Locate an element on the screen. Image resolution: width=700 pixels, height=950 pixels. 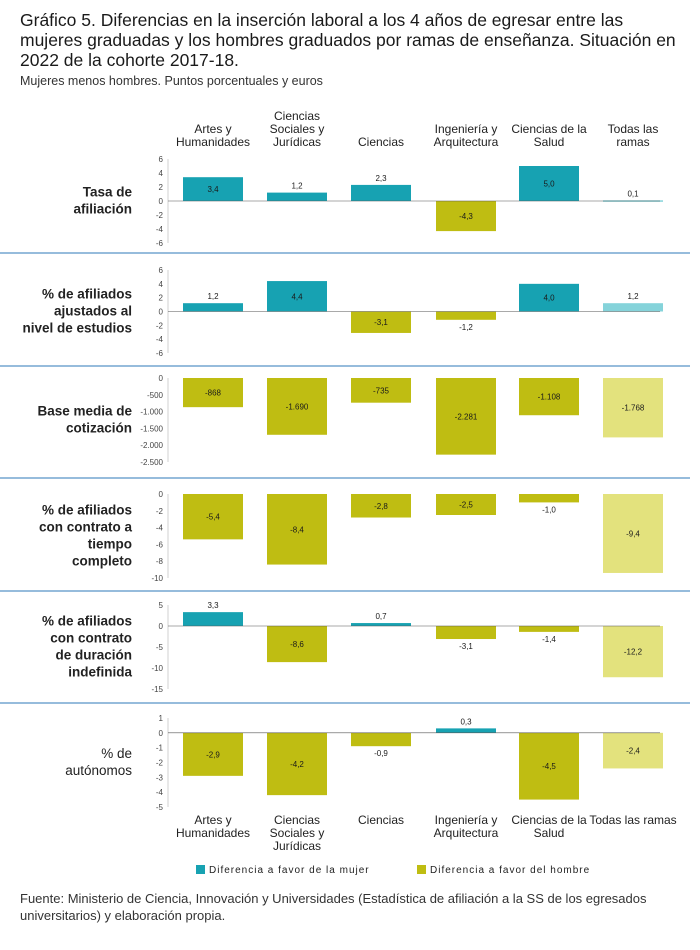
legend-swatch-men is located at coordinates (421, 869).